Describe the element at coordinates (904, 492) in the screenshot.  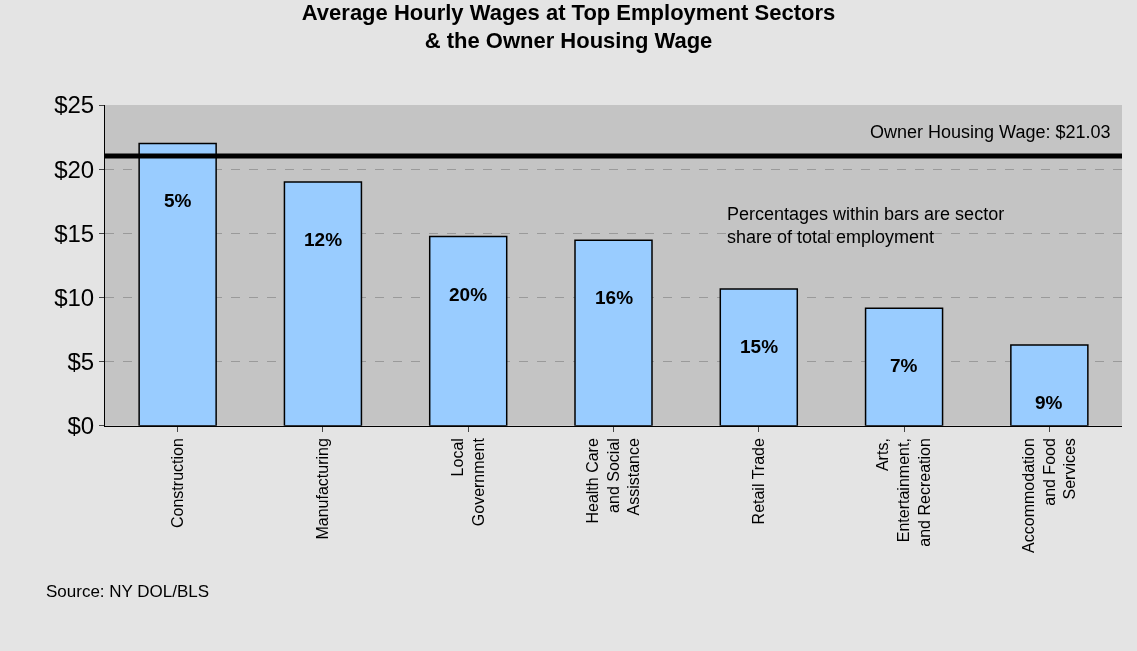
I see `x-tick-label: Arts, Entertainment, and Recreation` at that location.